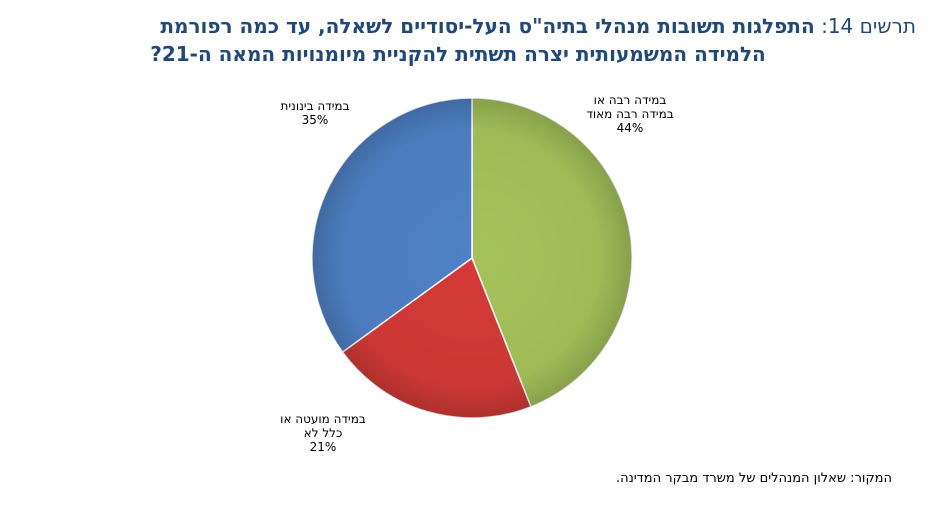  I want to click on slice-label-line: כלל לא, so click(323, 433).